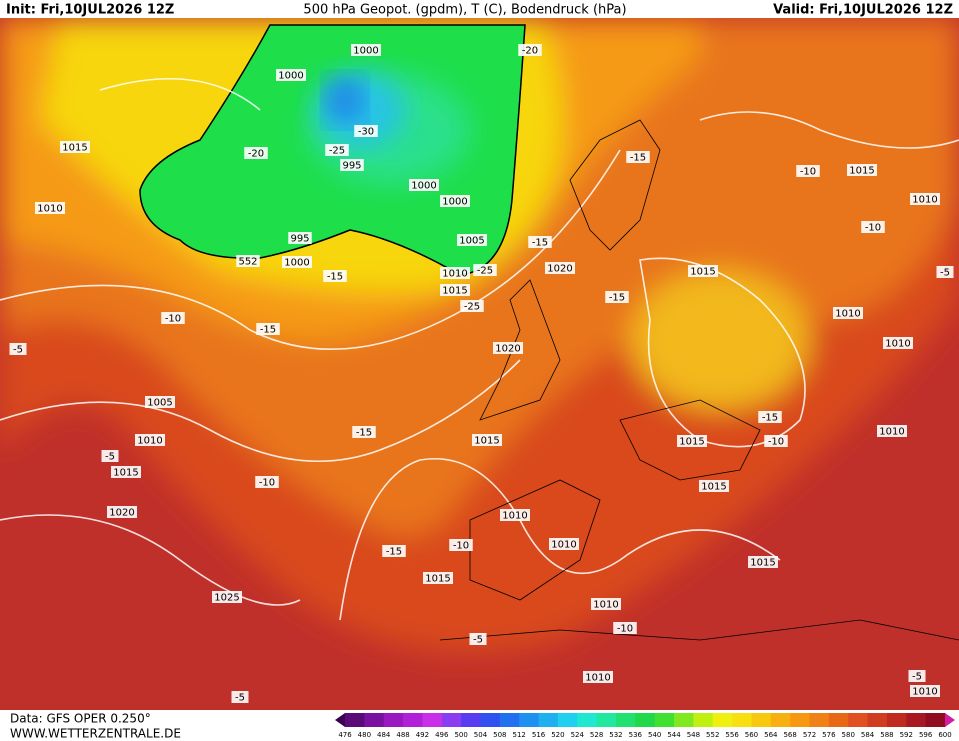  What do you see at coordinates (442, 735) in the screenshot?
I see `scale-label: 496` at bounding box center [442, 735].